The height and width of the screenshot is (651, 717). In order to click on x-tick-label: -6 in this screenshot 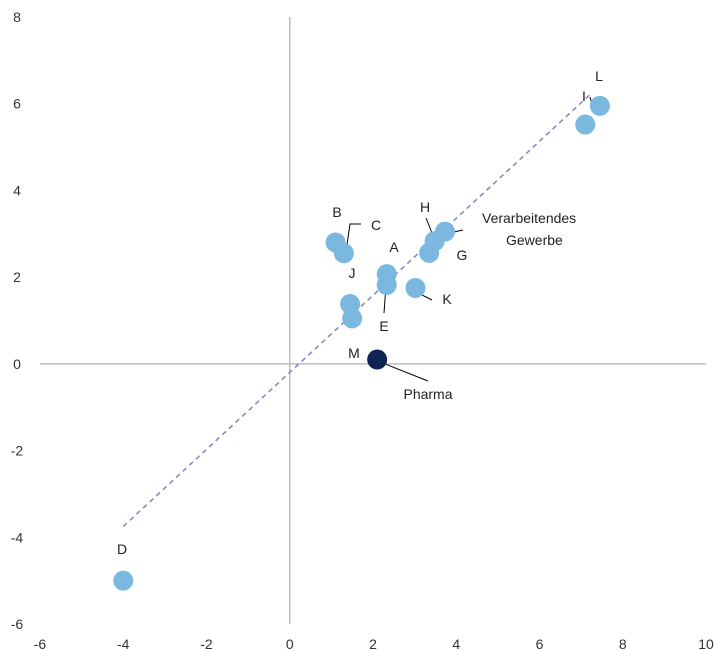, I will do `click(40, 643)`.